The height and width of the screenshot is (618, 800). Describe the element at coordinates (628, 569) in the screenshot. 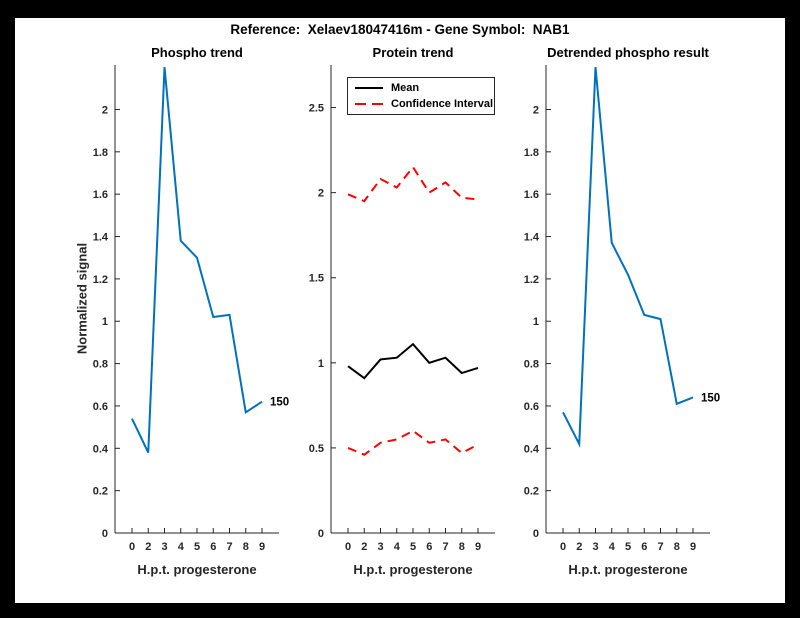

I see `subplot3-x-axis-label: H.p.t. progesterone` at that location.